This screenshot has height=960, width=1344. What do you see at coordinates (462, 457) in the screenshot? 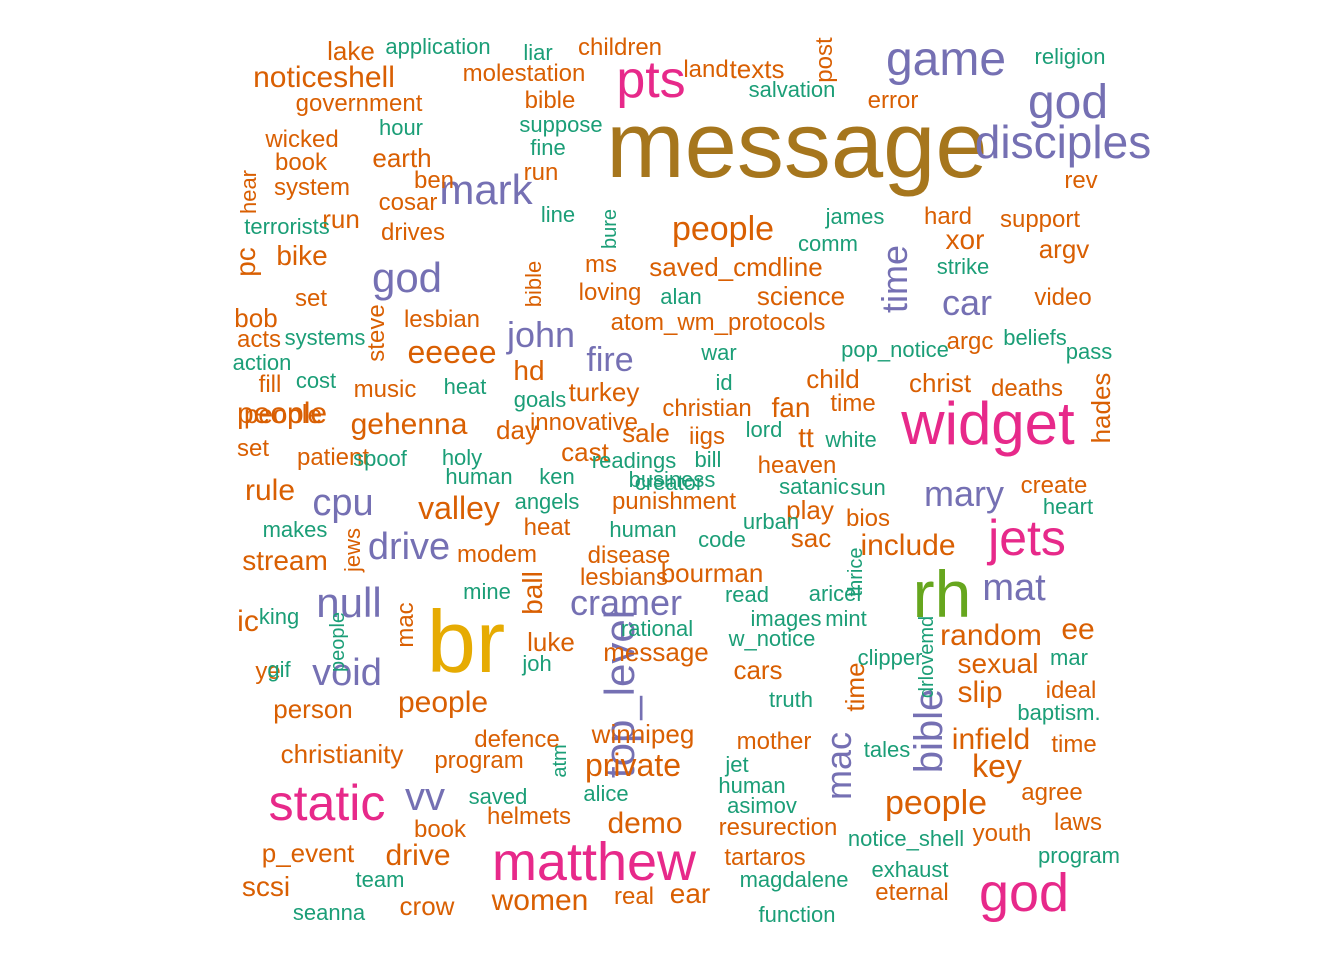
I see `word-holy: holy` at bounding box center [462, 457].